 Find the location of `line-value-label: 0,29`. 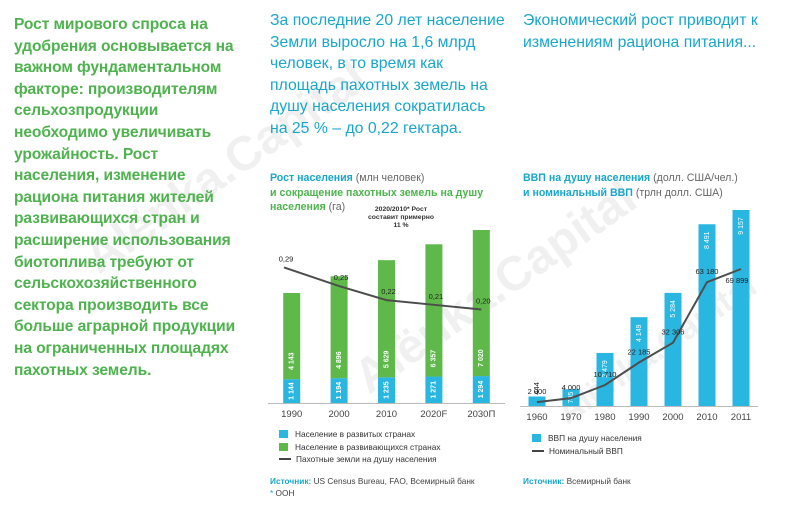

line-value-label: 0,29 is located at coordinates (286, 258).